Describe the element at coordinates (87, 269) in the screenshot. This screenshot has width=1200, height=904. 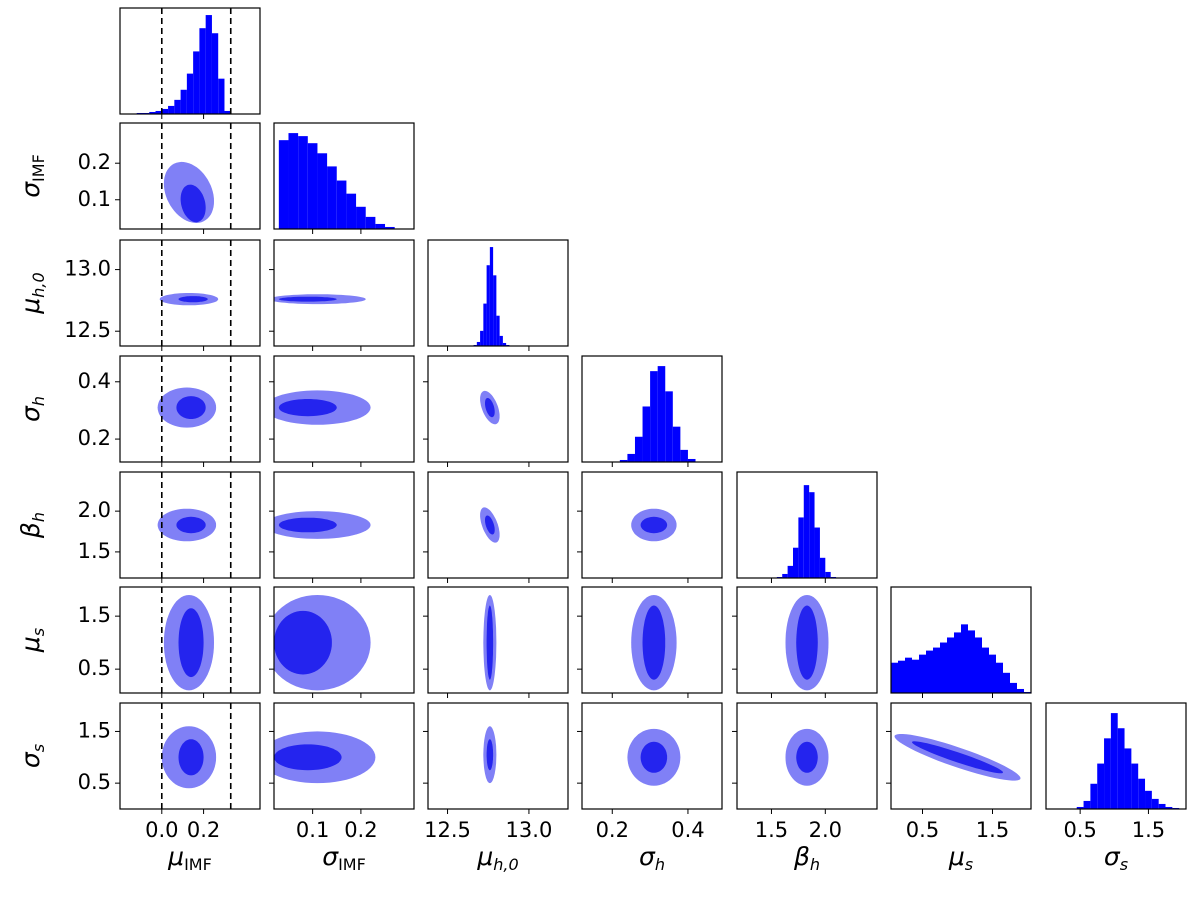
I see `y-tick-label: 13.0` at that location.